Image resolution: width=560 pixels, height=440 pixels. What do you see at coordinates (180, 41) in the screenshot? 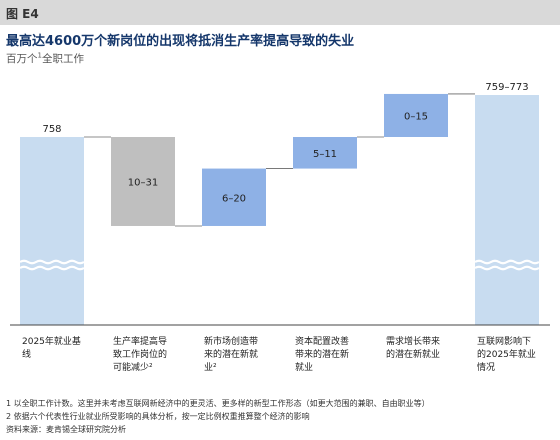
I see `chart-title: 最高达4600万个新岗位的出现将抵消生产率提高导致的失业` at bounding box center [180, 41].